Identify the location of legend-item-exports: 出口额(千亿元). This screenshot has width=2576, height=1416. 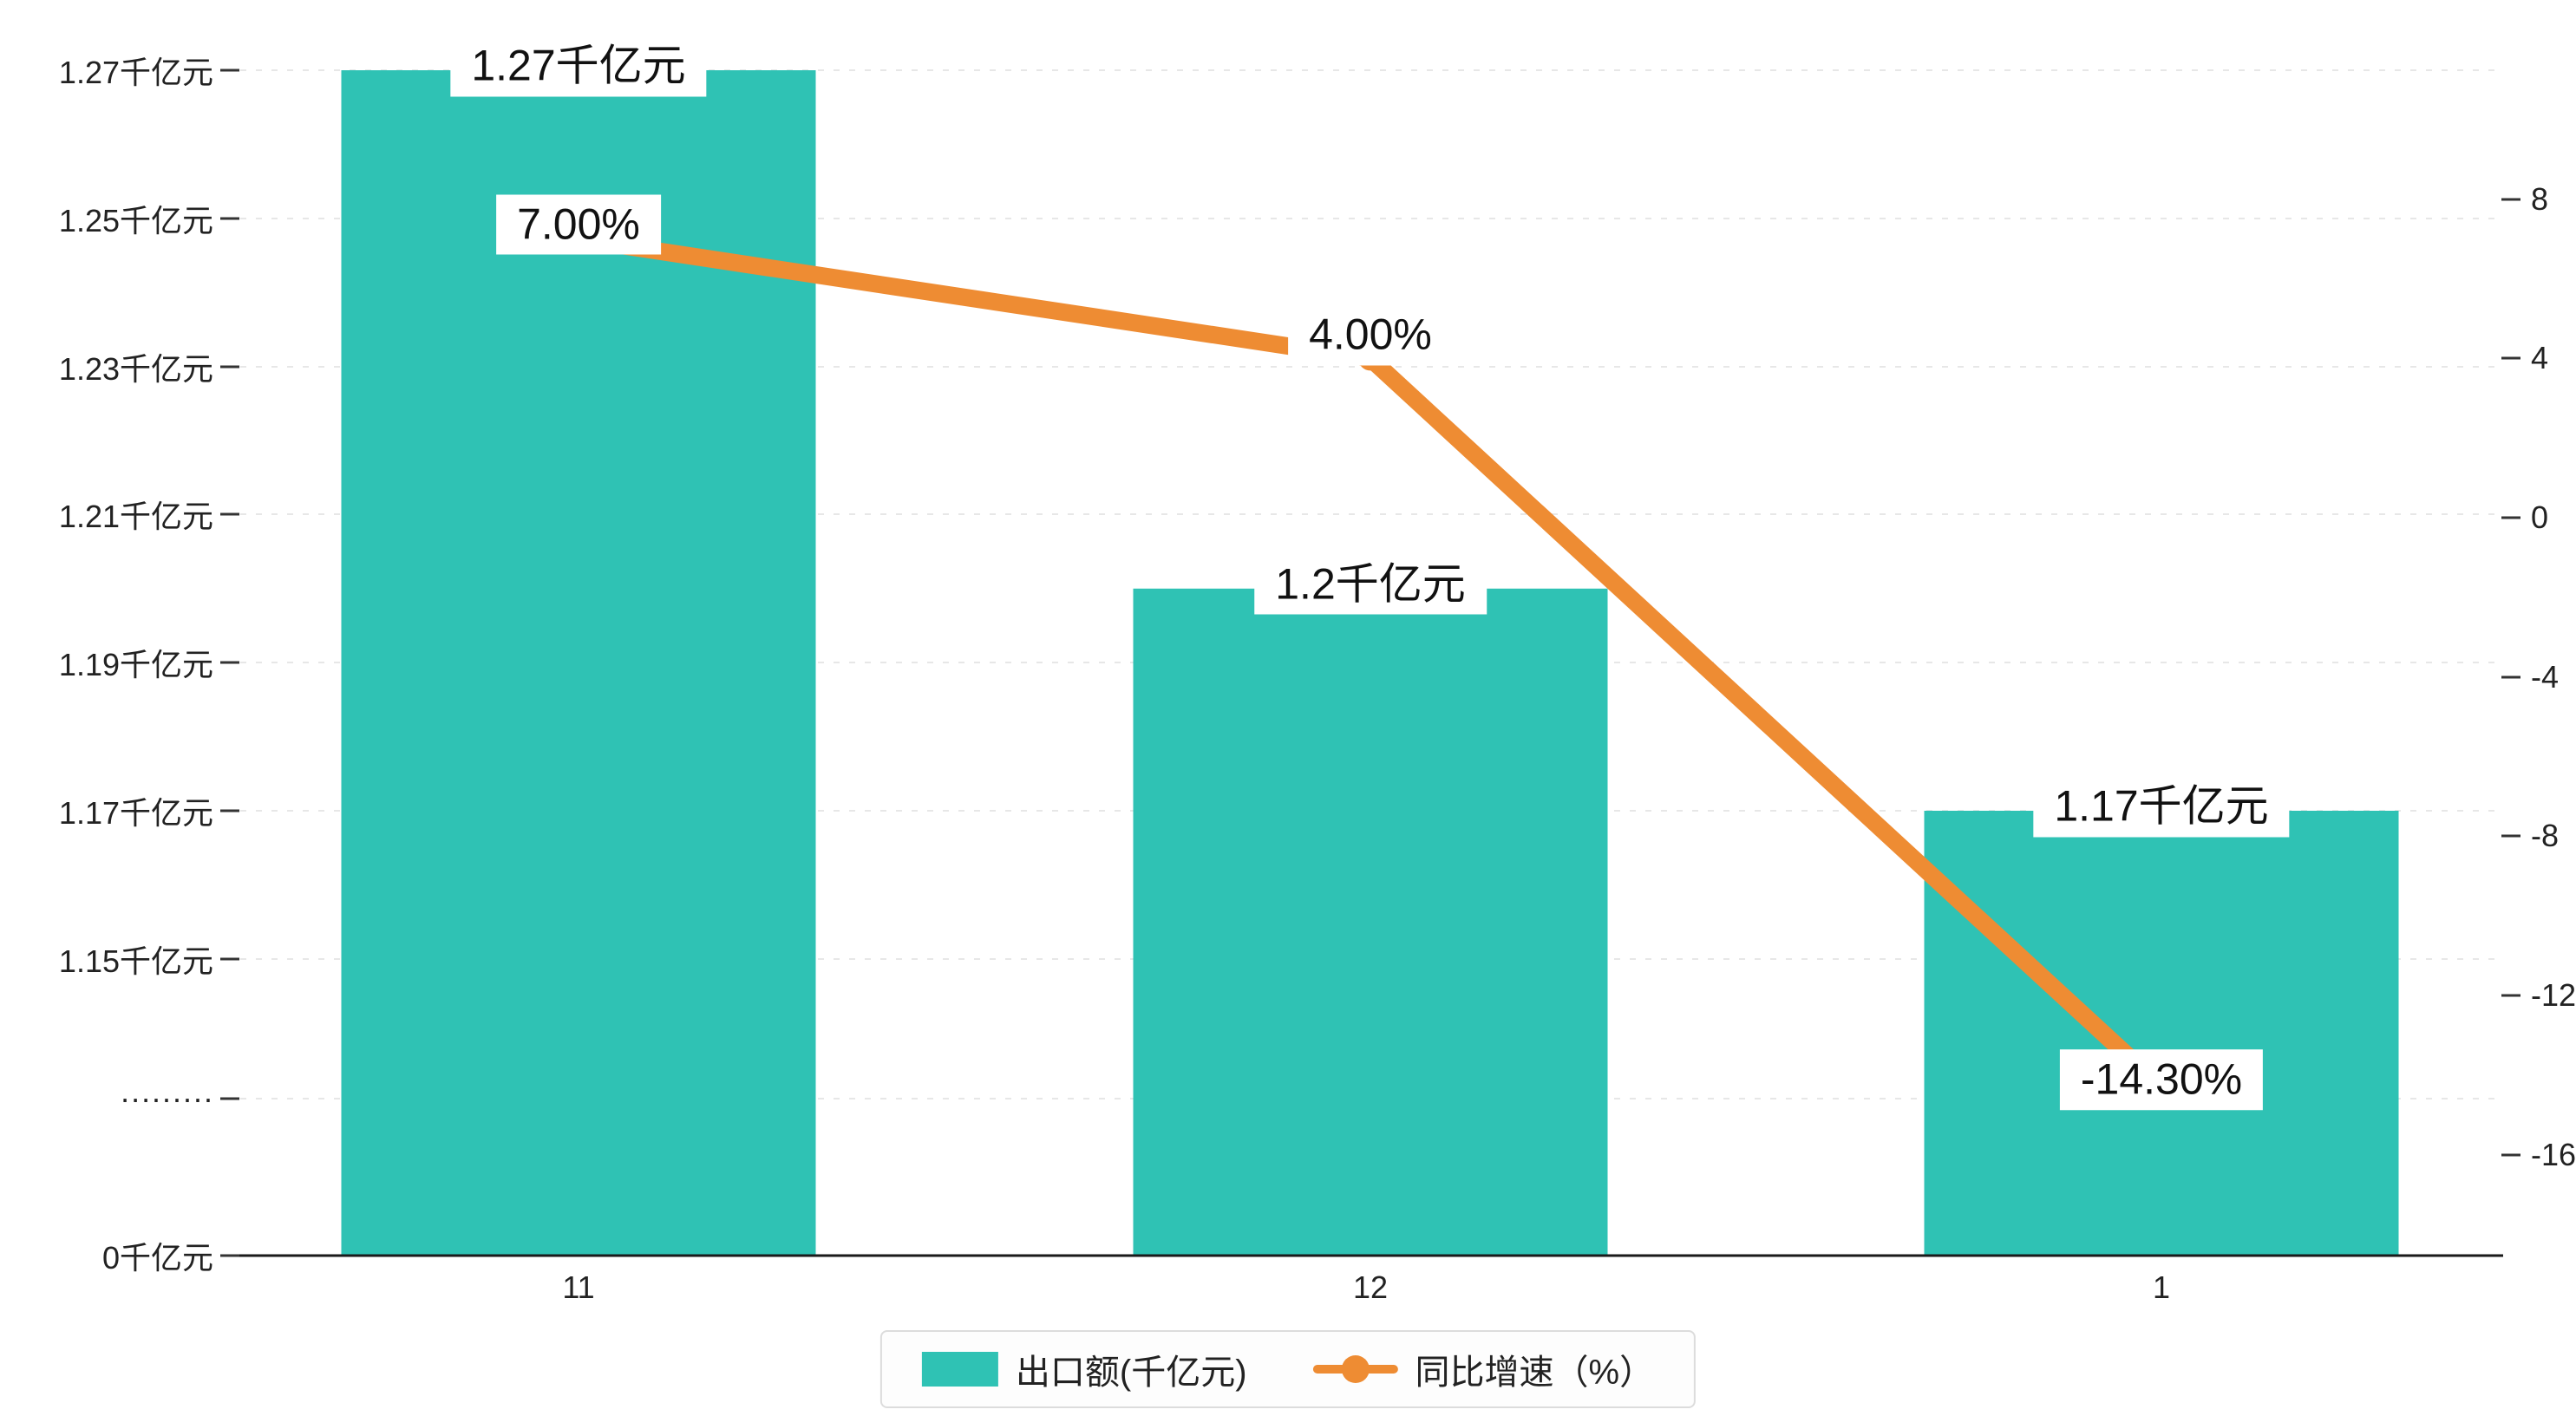
(1084, 1369).